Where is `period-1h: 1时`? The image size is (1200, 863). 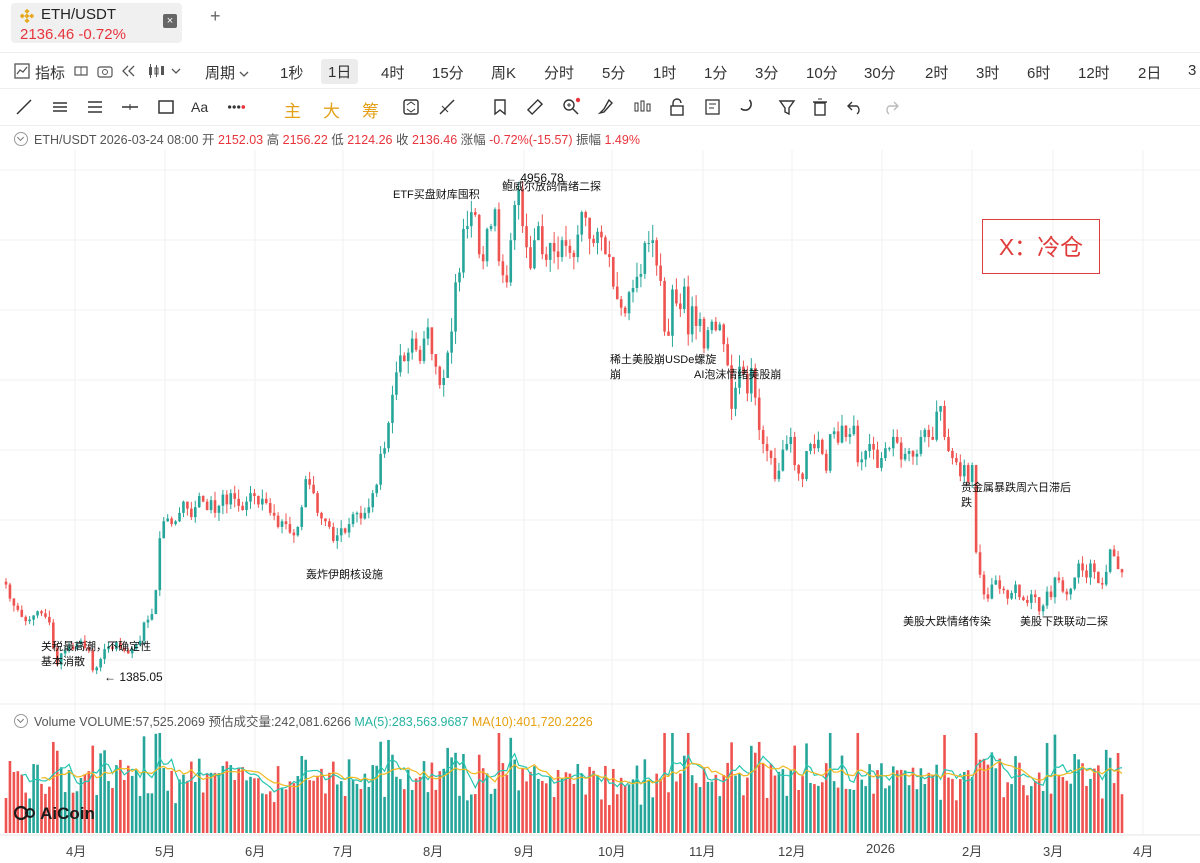
period-1h: 1时 is located at coordinates (665, 73).